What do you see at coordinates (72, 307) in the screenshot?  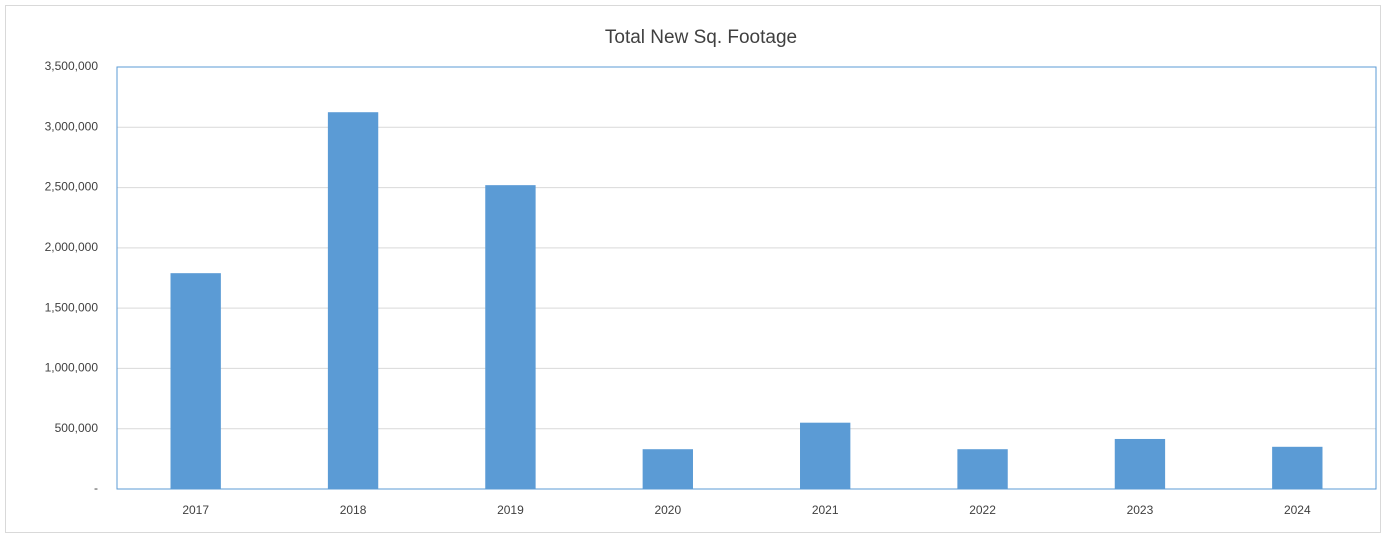 I see `y-tick-label: 1,500,000` at bounding box center [72, 307].